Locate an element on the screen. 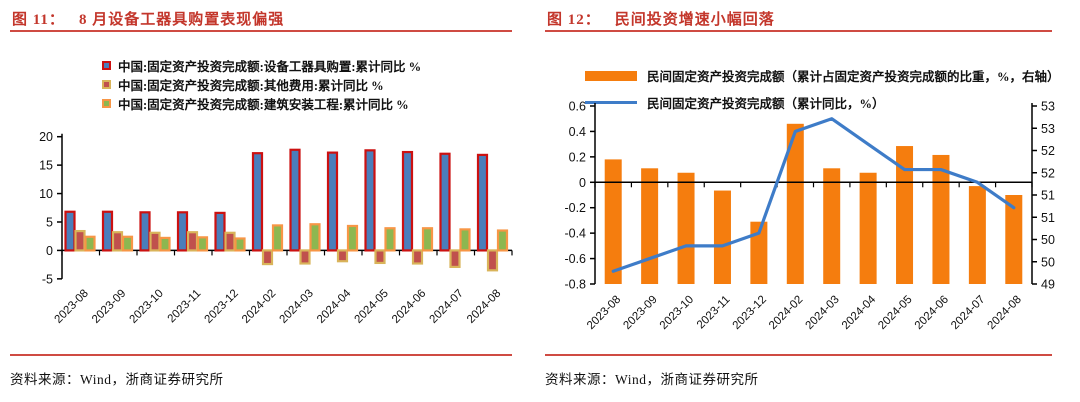 The width and height of the screenshot is (1080, 402). legend-bar-swatch-icon is located at coordinates (611, 75).